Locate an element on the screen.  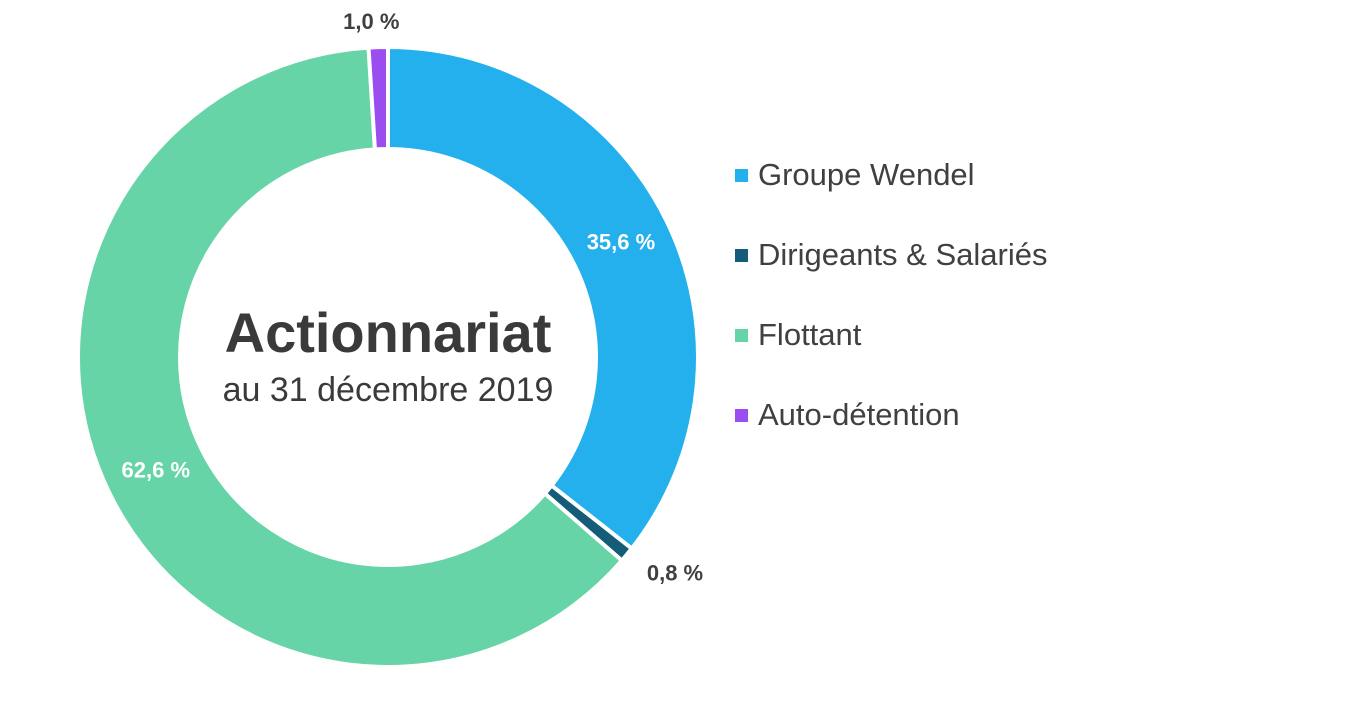
data-label-auto-detention: 1,0 % is located at coordinates (371, 21).